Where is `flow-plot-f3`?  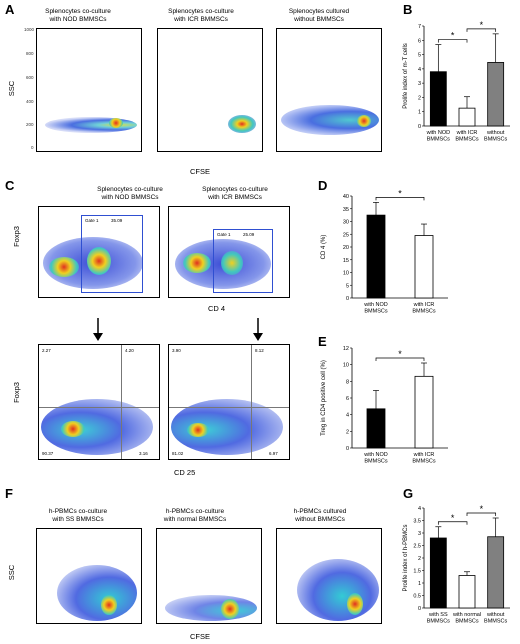 flow-plot-f3 is located at coordinates (329, 576).